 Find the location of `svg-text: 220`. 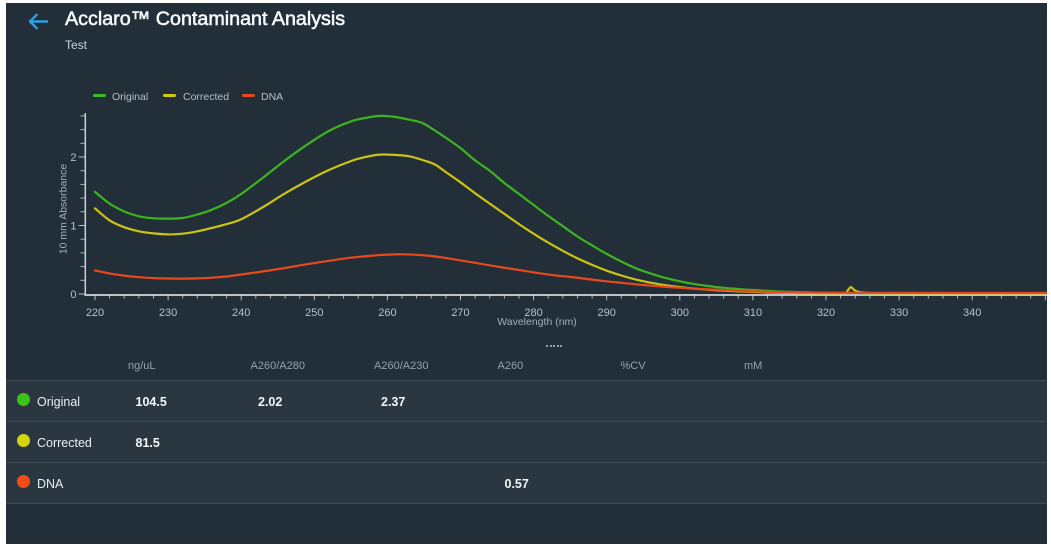

svg-text: 220 is located at coordinates (95, 313).